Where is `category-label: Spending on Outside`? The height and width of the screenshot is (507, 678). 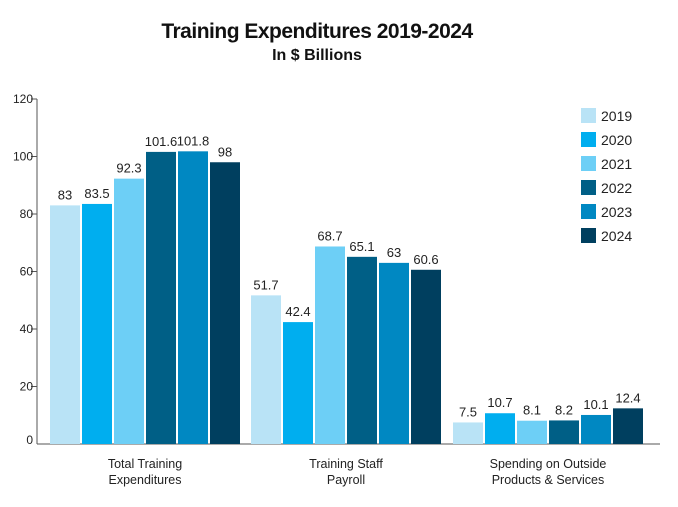
category-label: Spending on Outside is located at coordinates (548, 464).